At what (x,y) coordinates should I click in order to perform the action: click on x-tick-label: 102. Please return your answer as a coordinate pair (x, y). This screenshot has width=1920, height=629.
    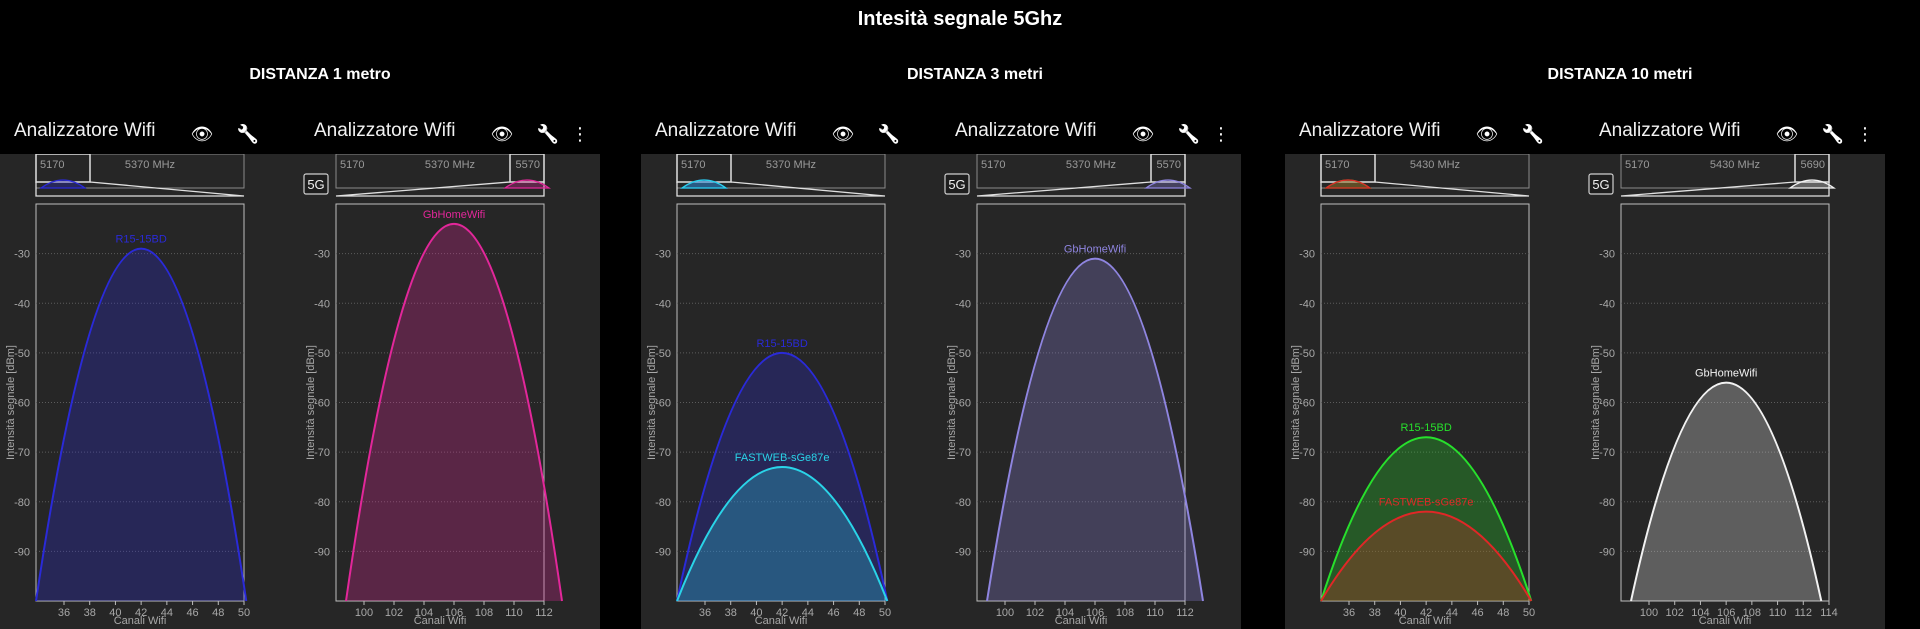
    Looking at the image, I should click on (1035, 613).